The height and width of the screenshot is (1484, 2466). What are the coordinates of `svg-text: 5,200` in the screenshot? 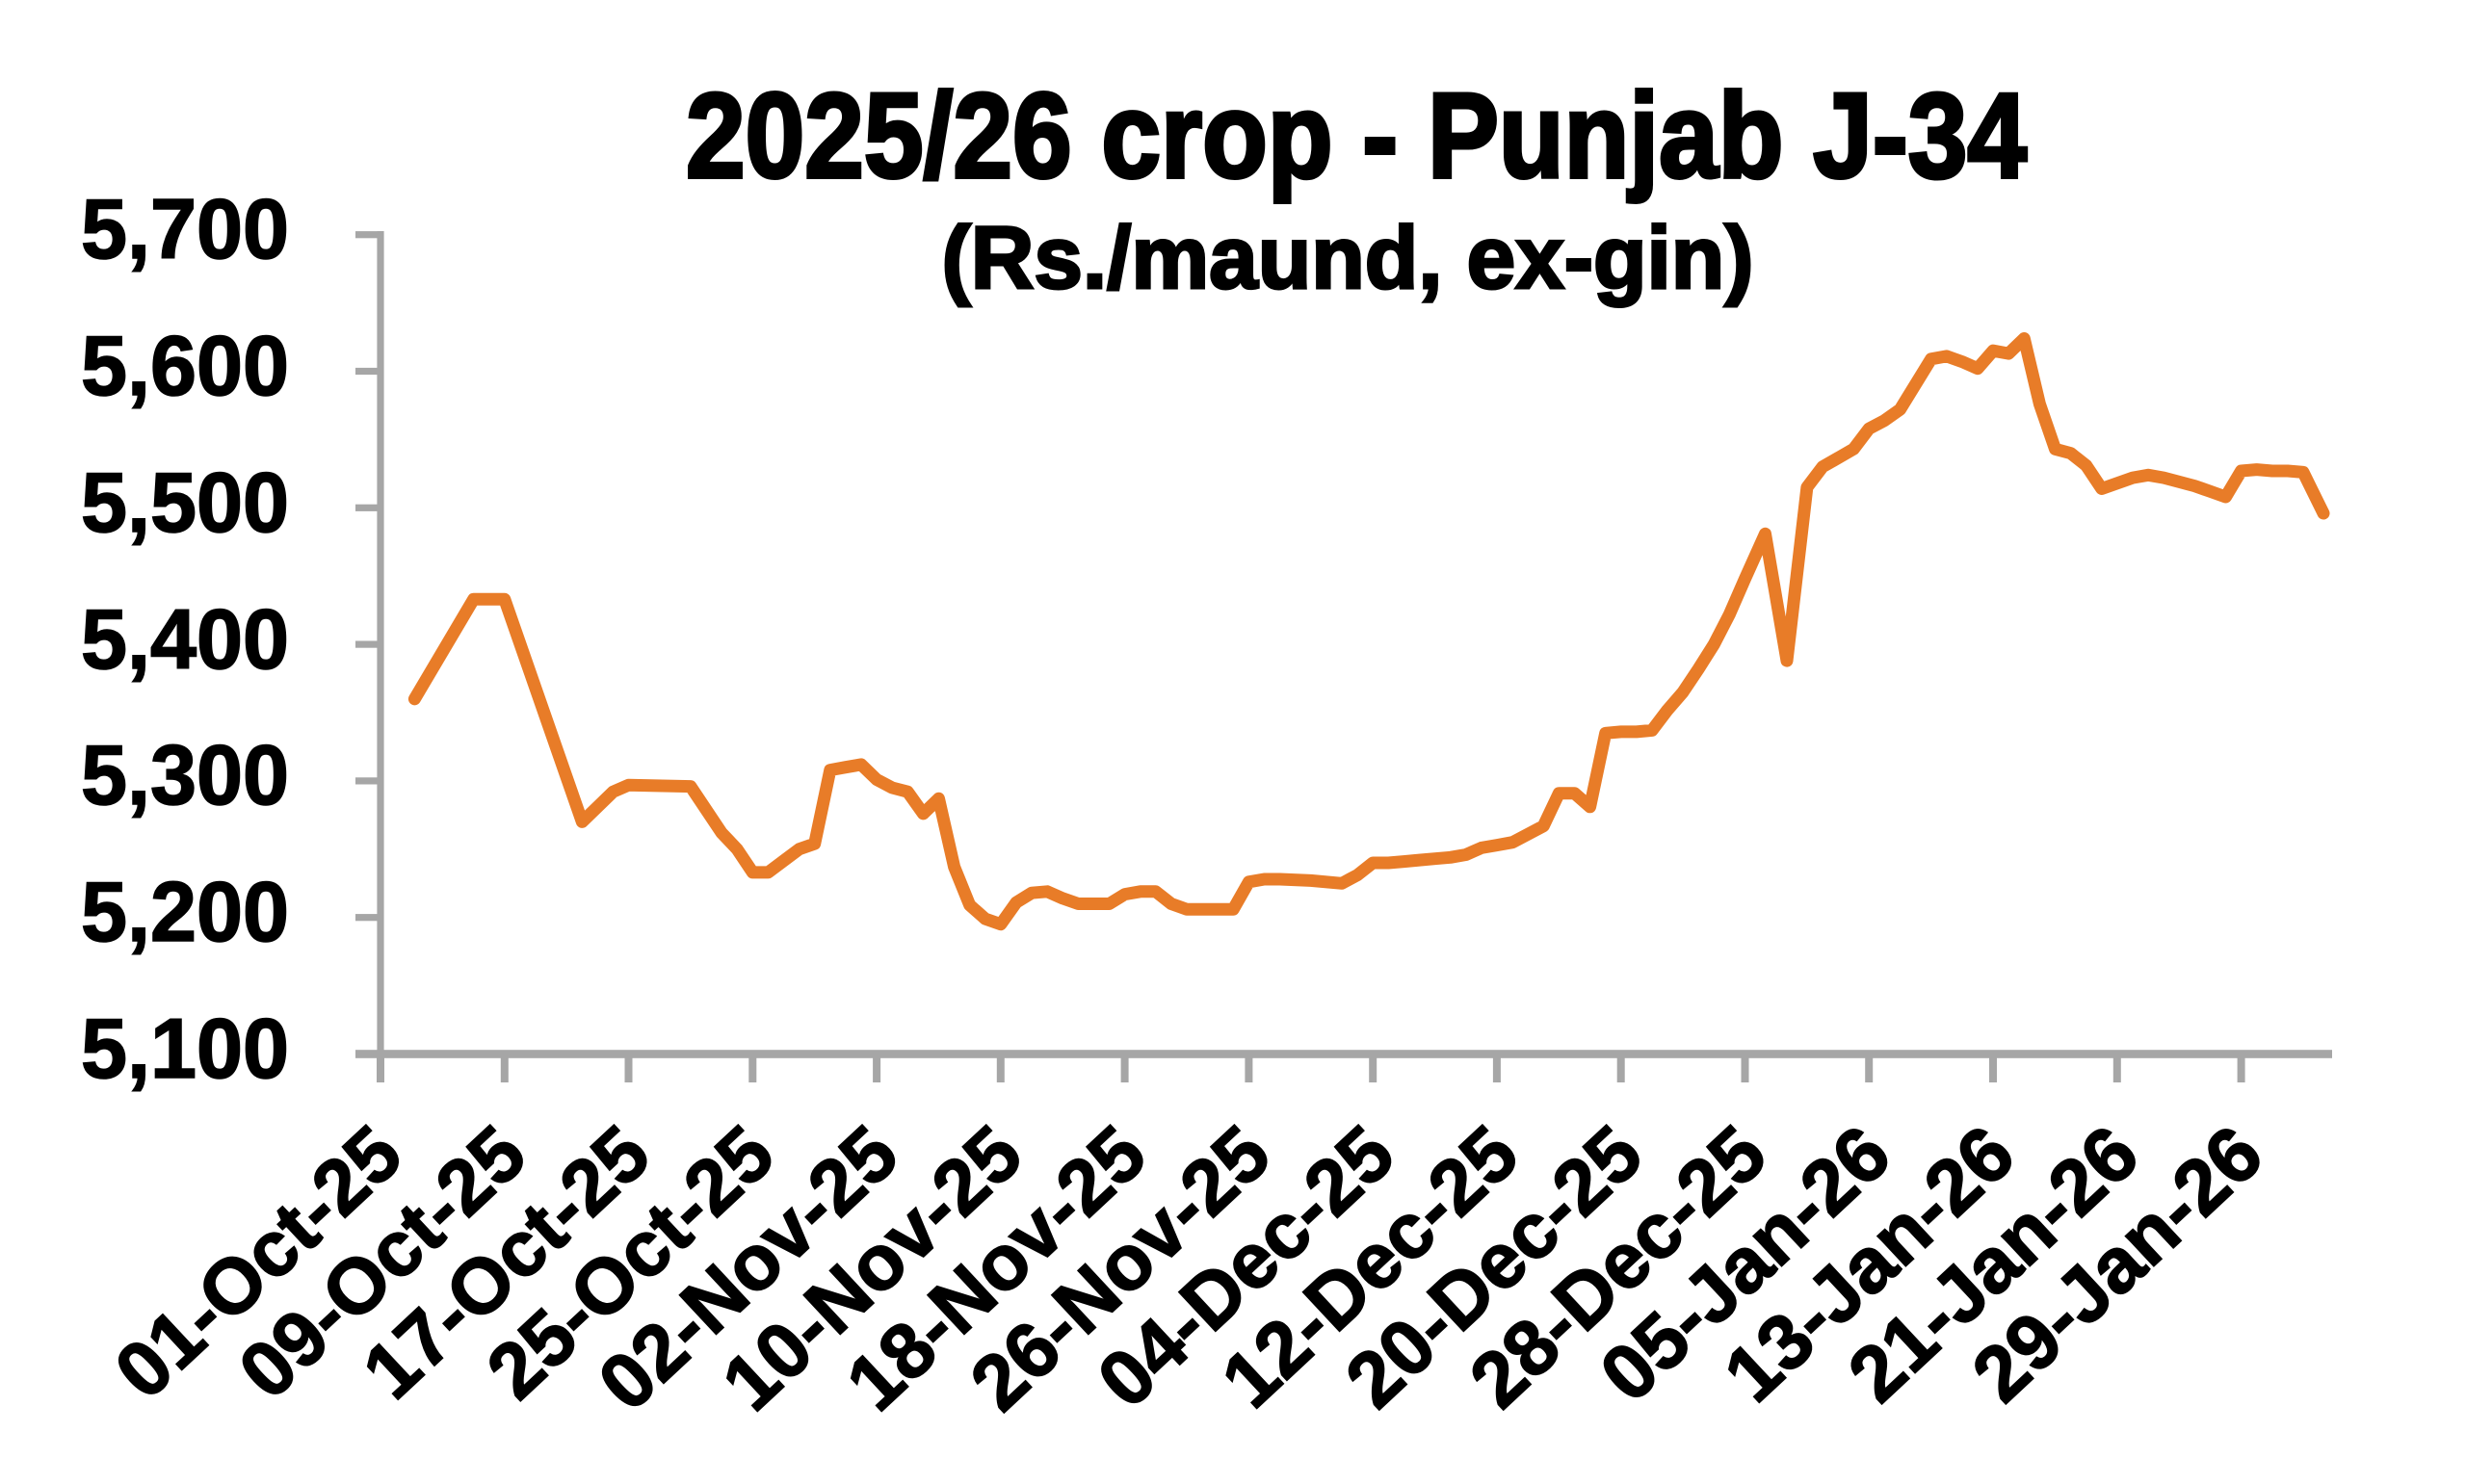 It's located at (185, 911).